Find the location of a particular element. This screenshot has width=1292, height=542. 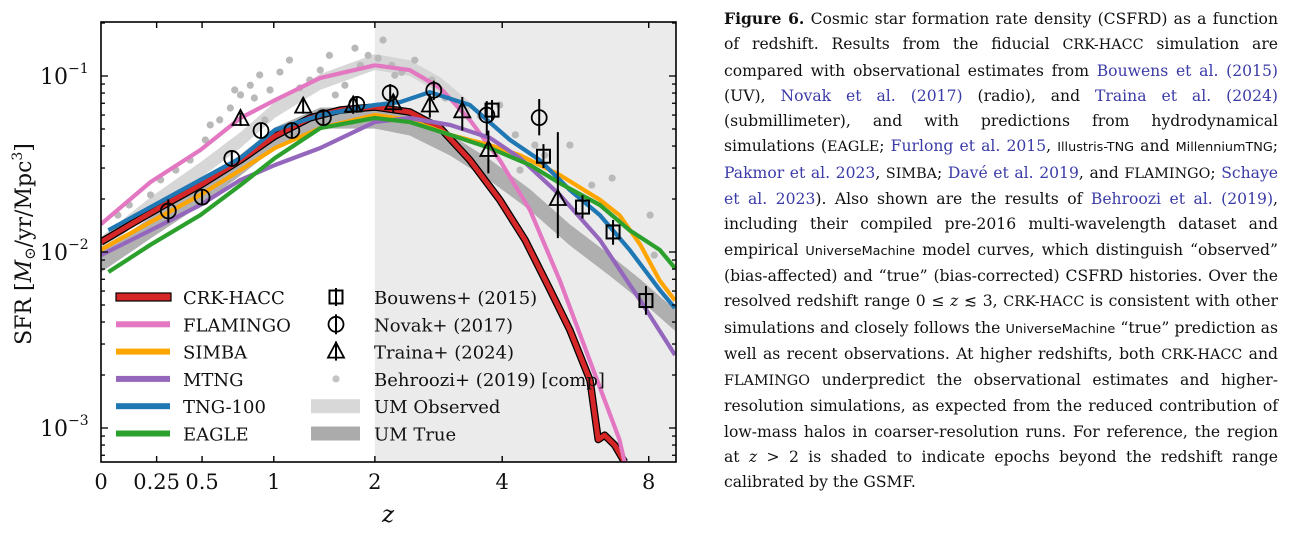

x-axis-label: z is located at coordinates (388, 515).